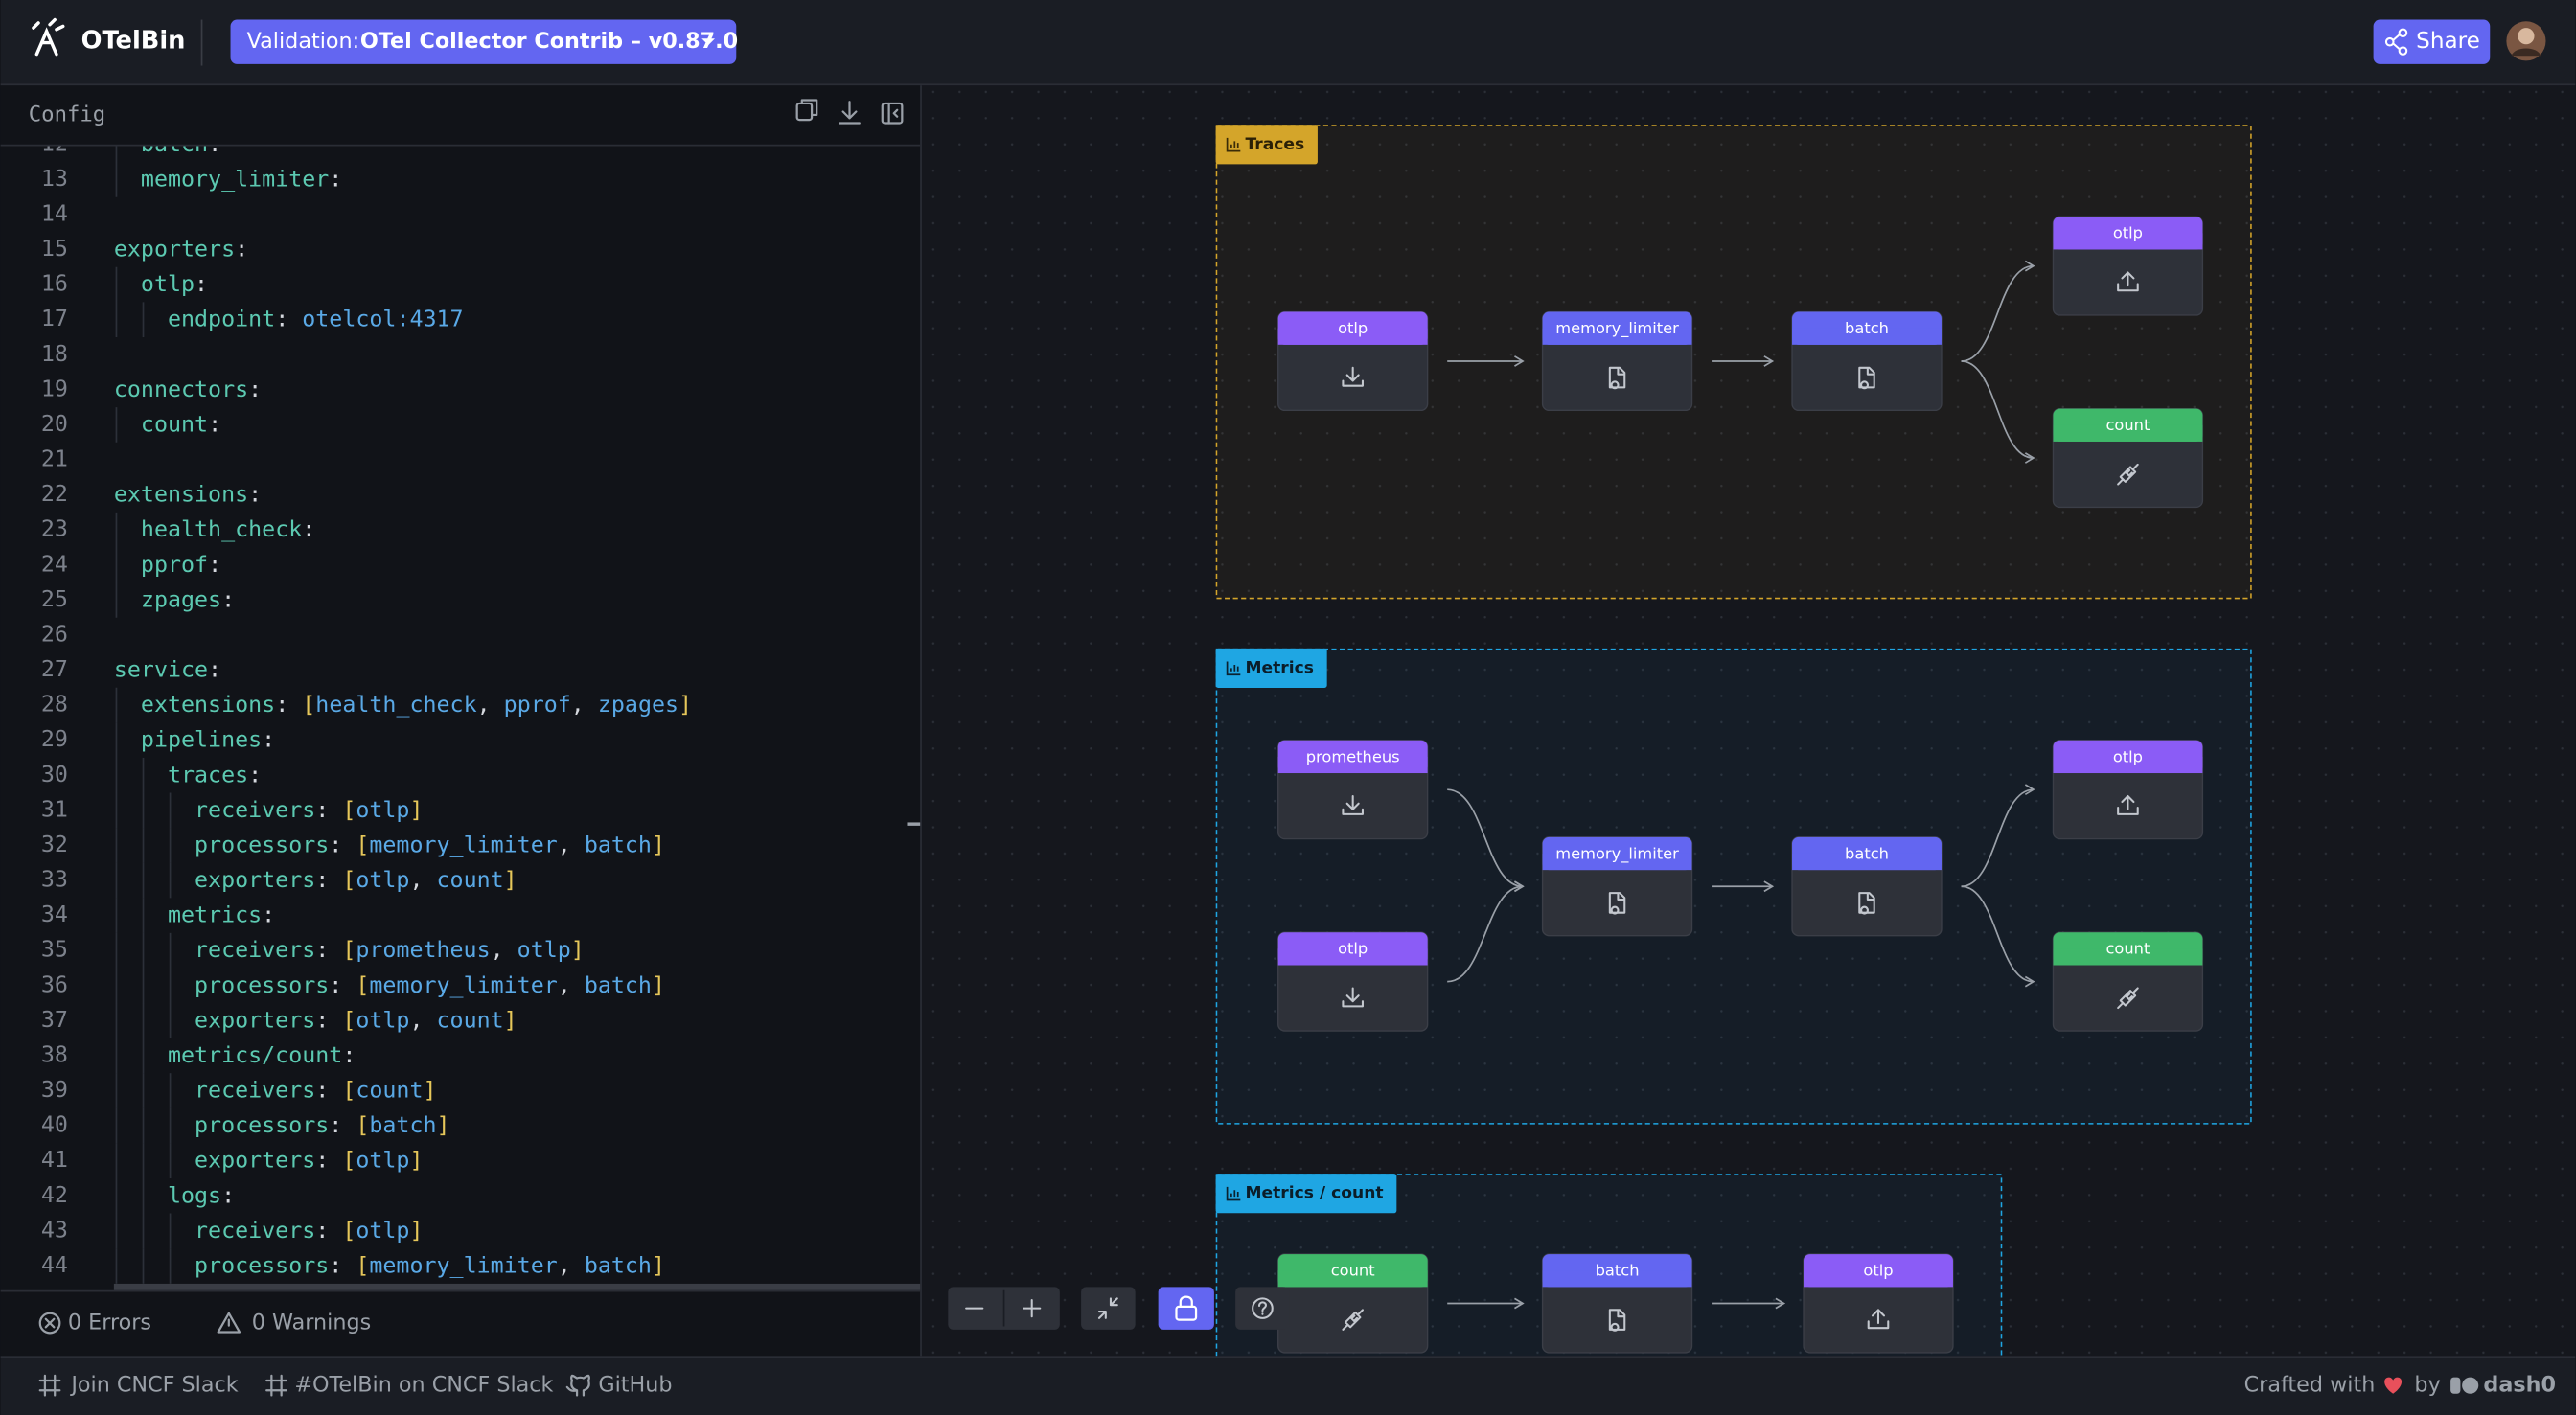 This screenshot has width=2576, height=1415. Describe the element at coordinates (2519, 1385) in the screenshot. I see `brand: dash0` at that location.